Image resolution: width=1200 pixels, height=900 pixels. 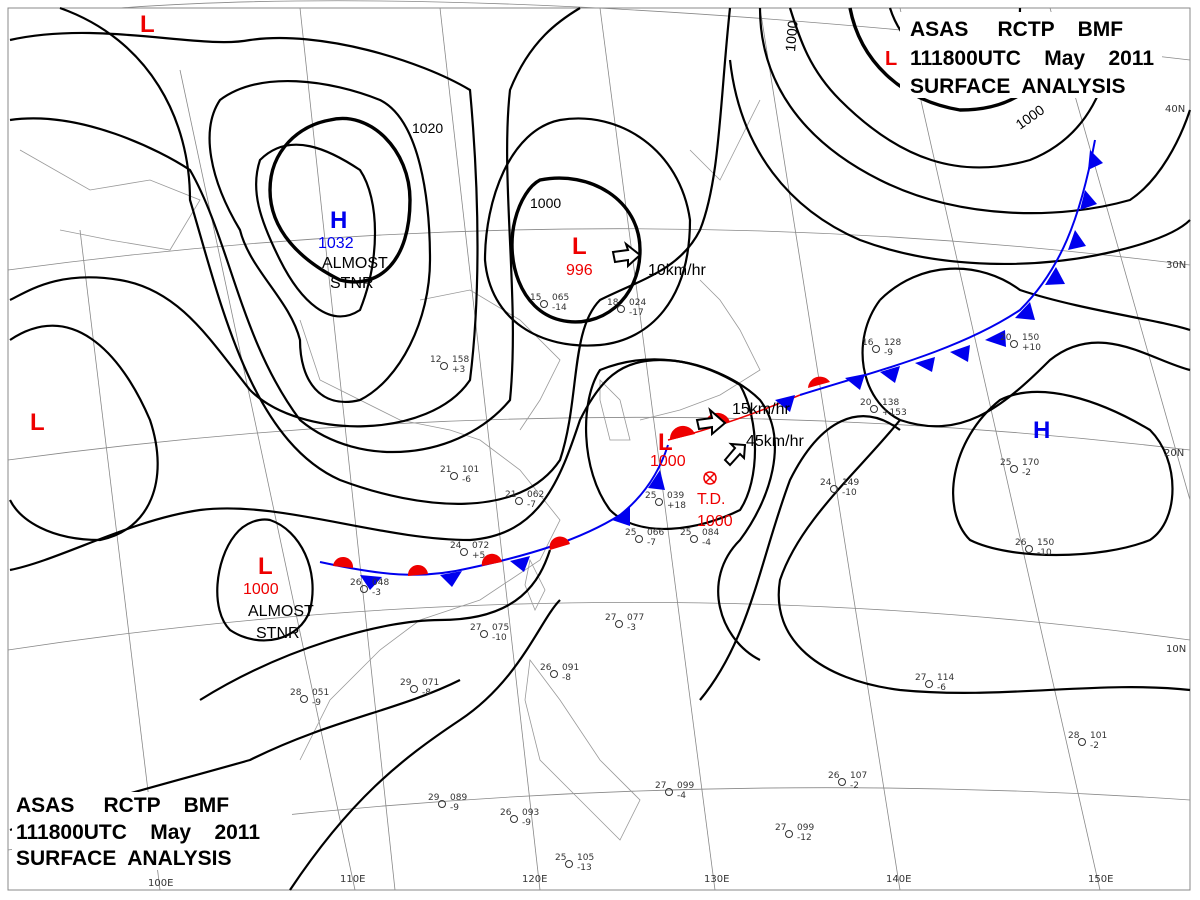 What do you see at coordinates (469, 551) in the screenshot?
I see `station-plot: 24 072+5` at bounding box center [469, 551].